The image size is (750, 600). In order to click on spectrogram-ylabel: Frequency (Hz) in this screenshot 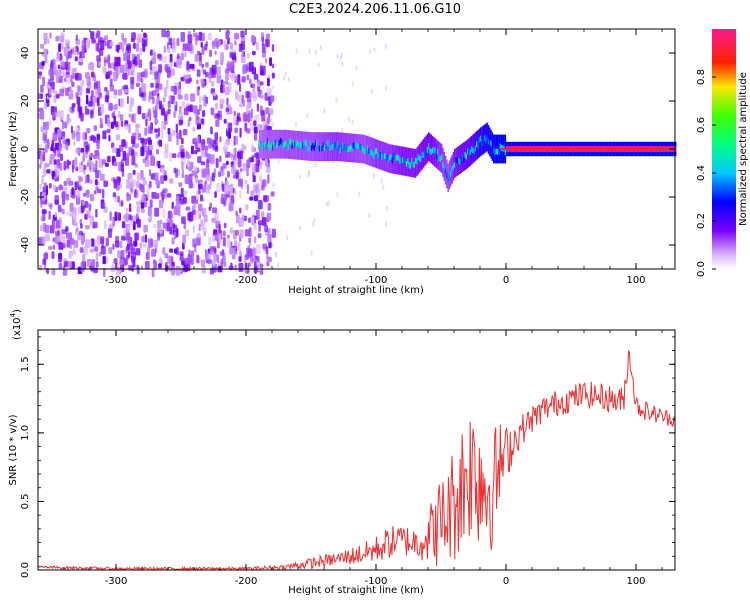, I will do `click(13, 149)`.